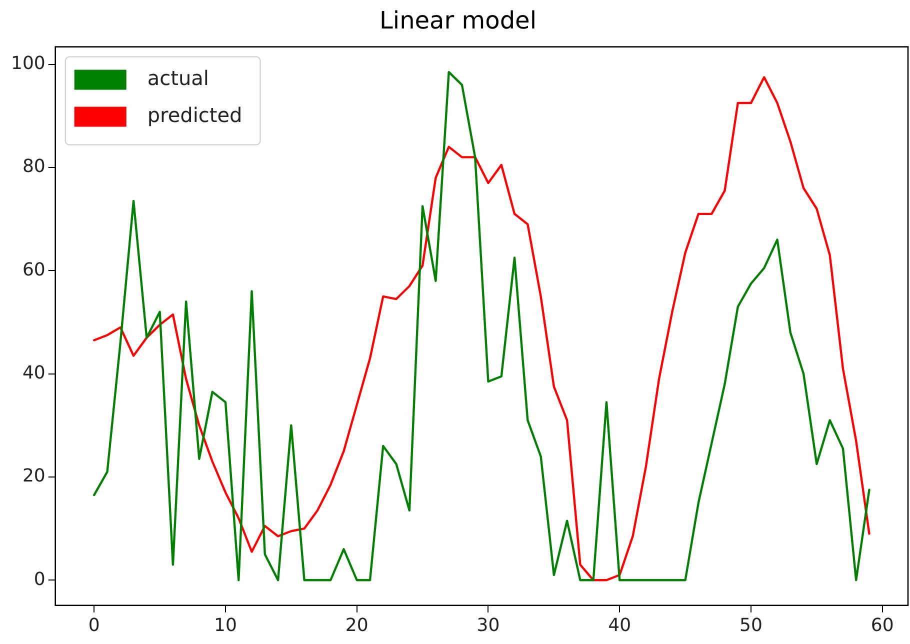 This screenshot has width=910, height=644. Describe the element at coordinates (34, 167) in the screenshot. I see `y-tick-label: 80` at that location.